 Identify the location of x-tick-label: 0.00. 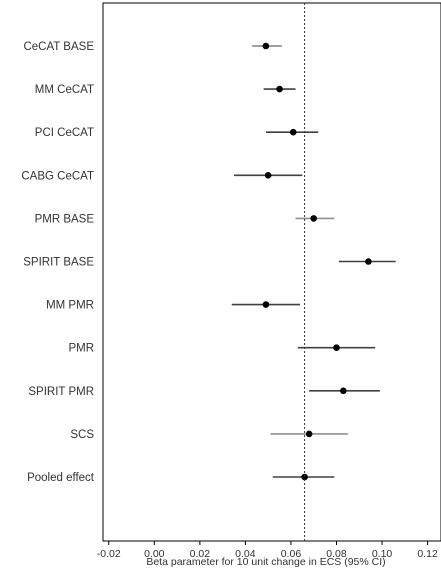
(154, 554).